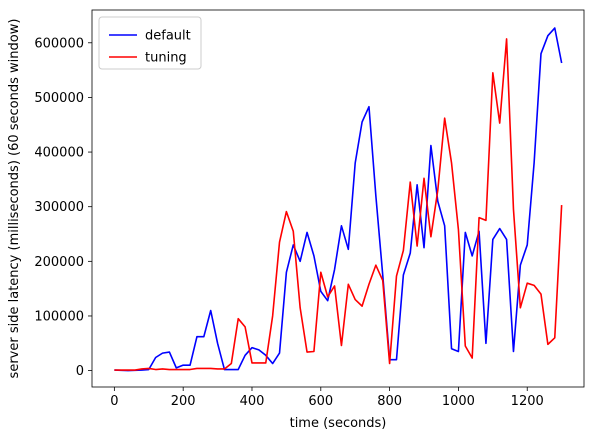 The image size is (601, 444). What do you see at coordinates (59, 153) in the screenshot?
I see `y-tick-label: 400000` at bounding box center [59, 153].